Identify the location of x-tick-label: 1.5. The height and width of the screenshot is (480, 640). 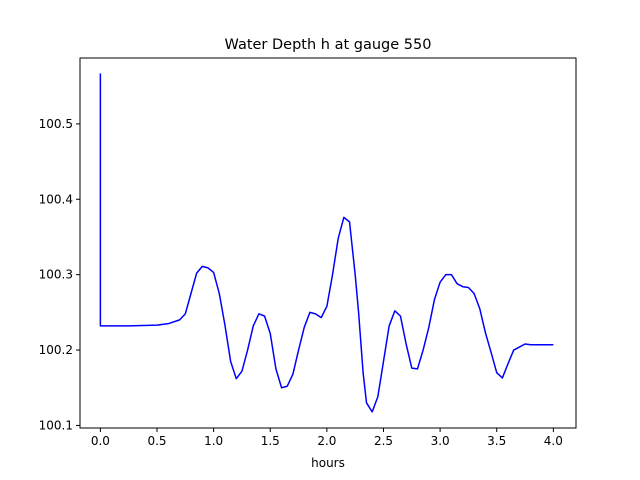
(270, 441).